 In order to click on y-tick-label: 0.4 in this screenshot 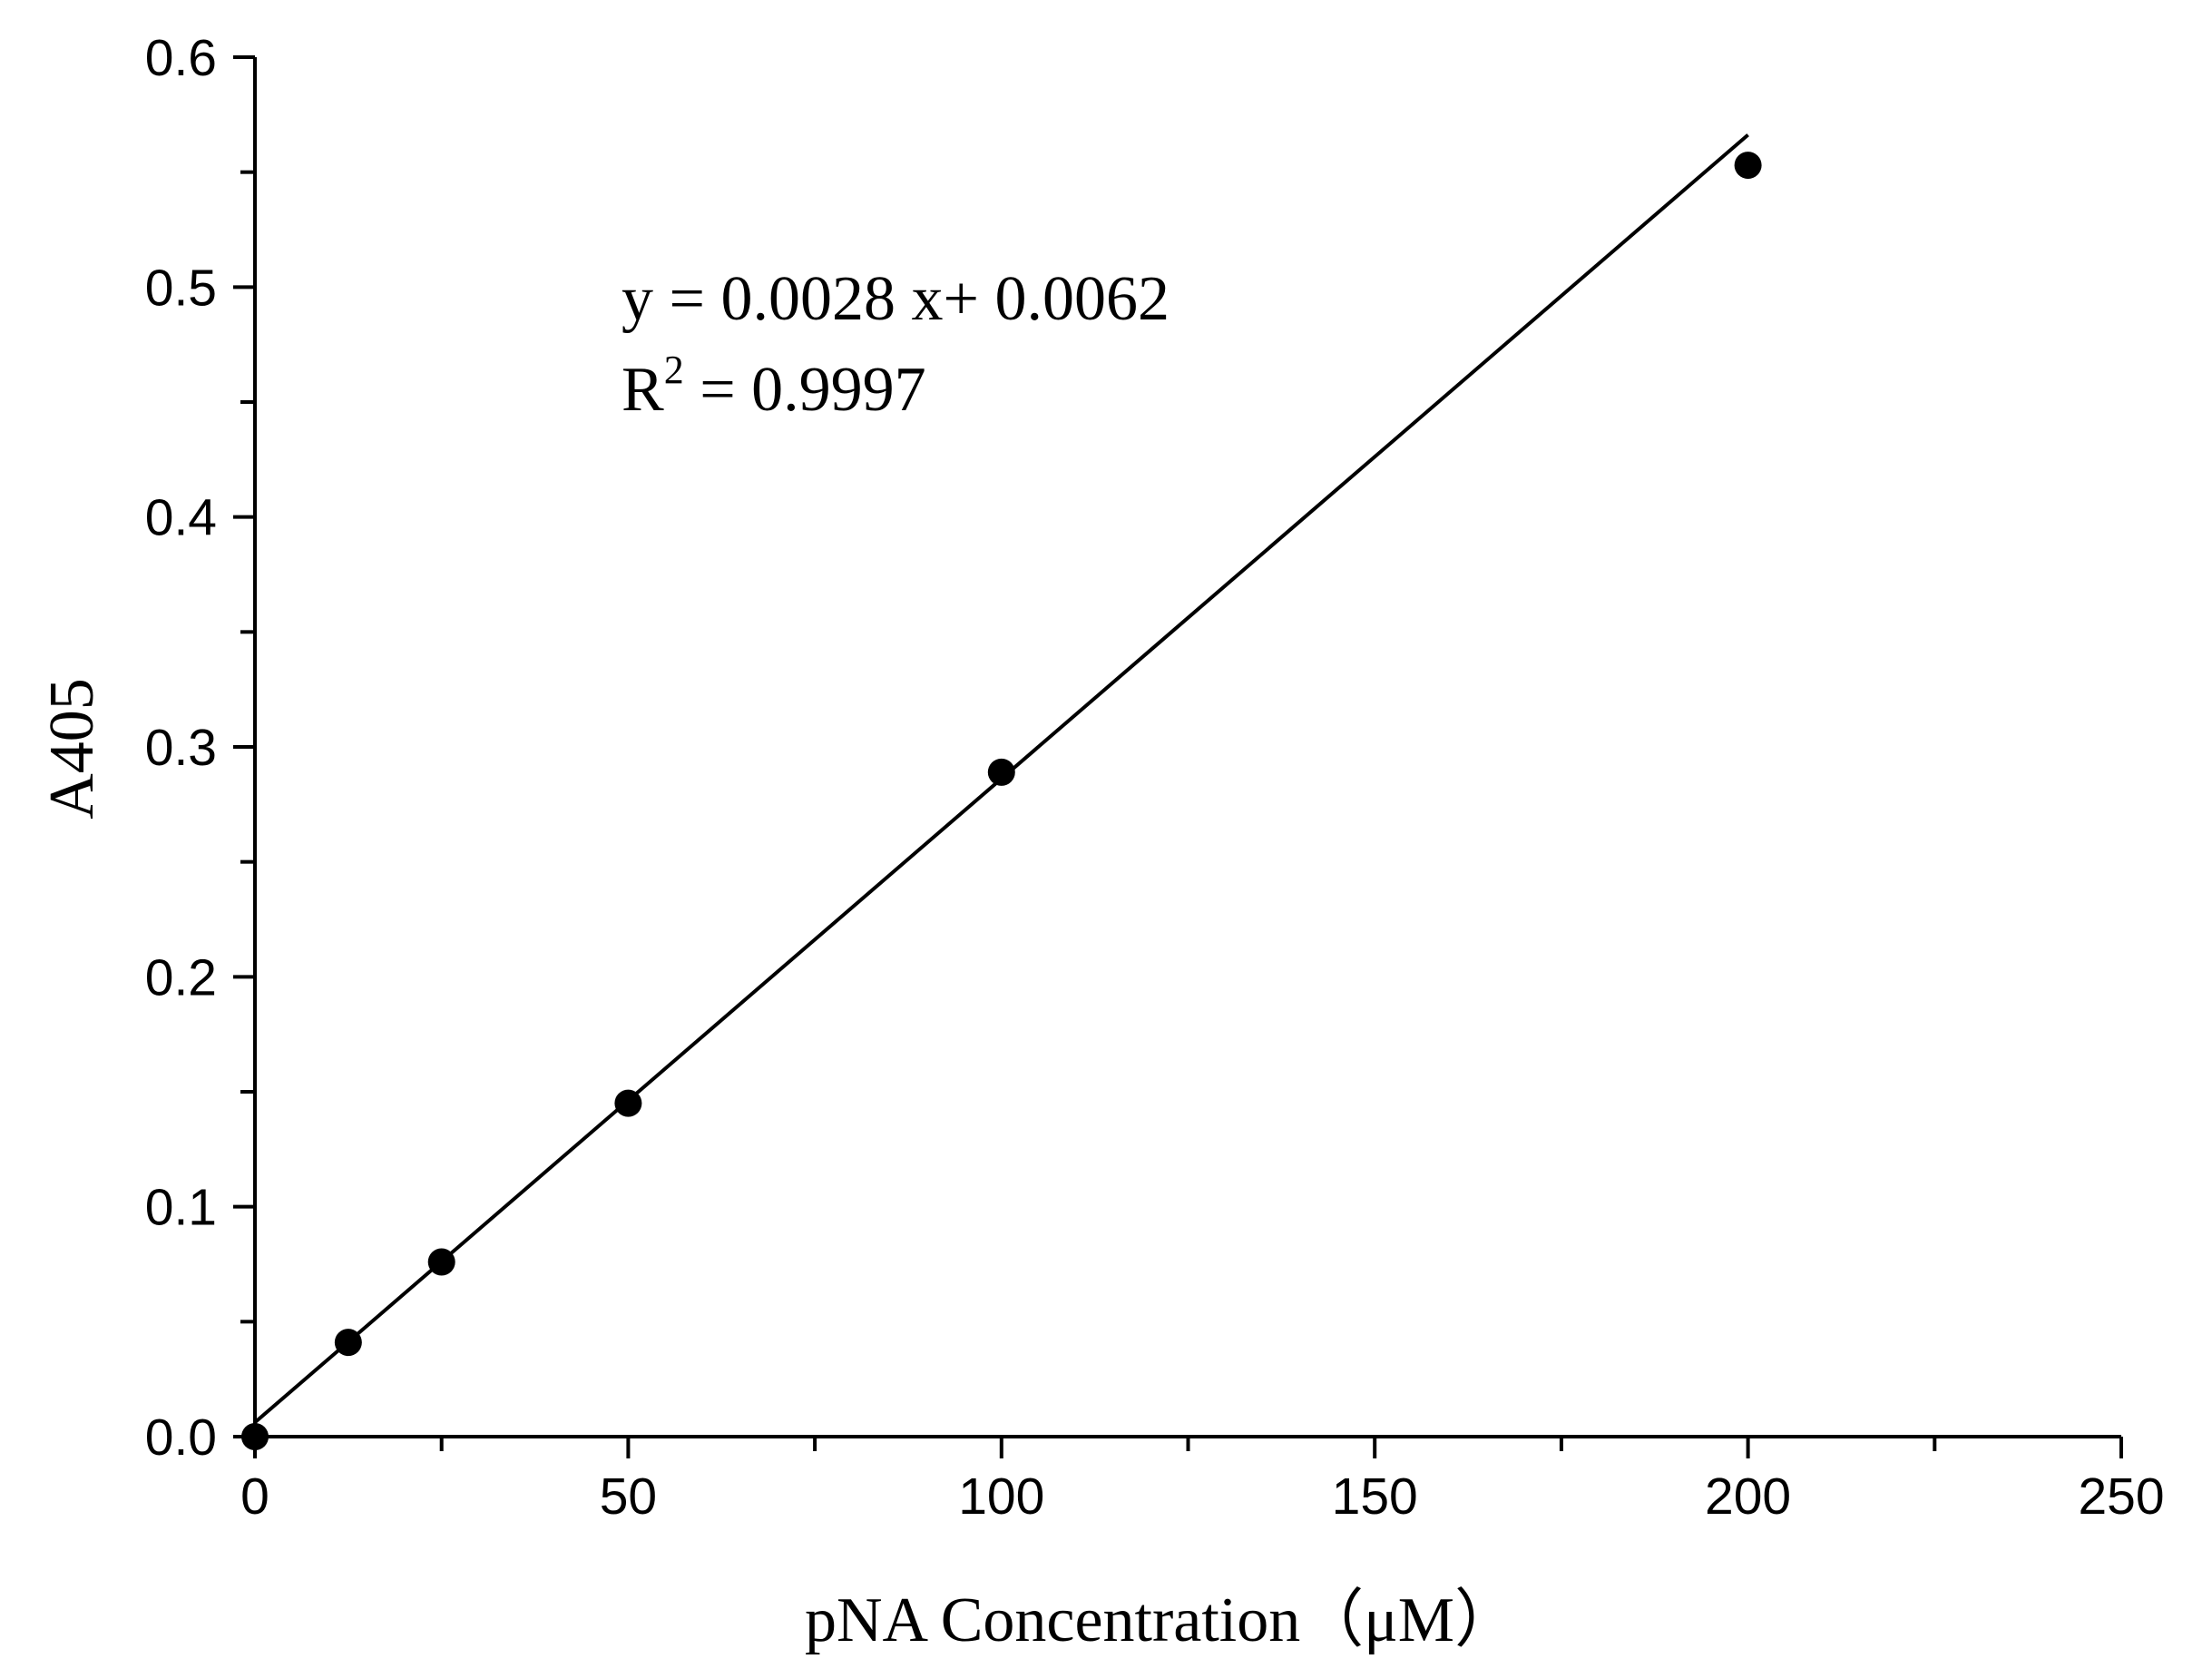, I will do `click(181, 518)`.